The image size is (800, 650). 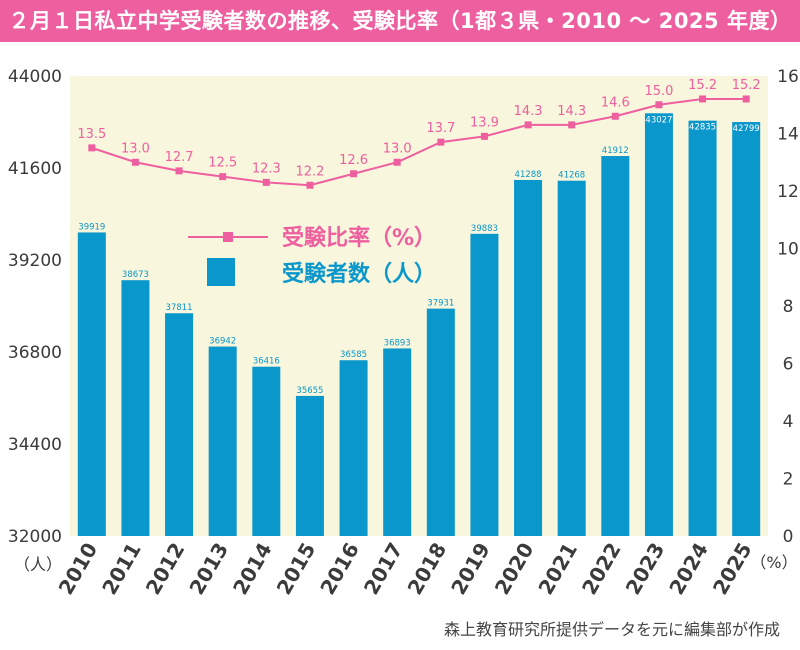 What do you see at coordinates (528, 111) in the screenshot?
I see `ratio-value-label: 14.3` at bounding box center [528, 111].